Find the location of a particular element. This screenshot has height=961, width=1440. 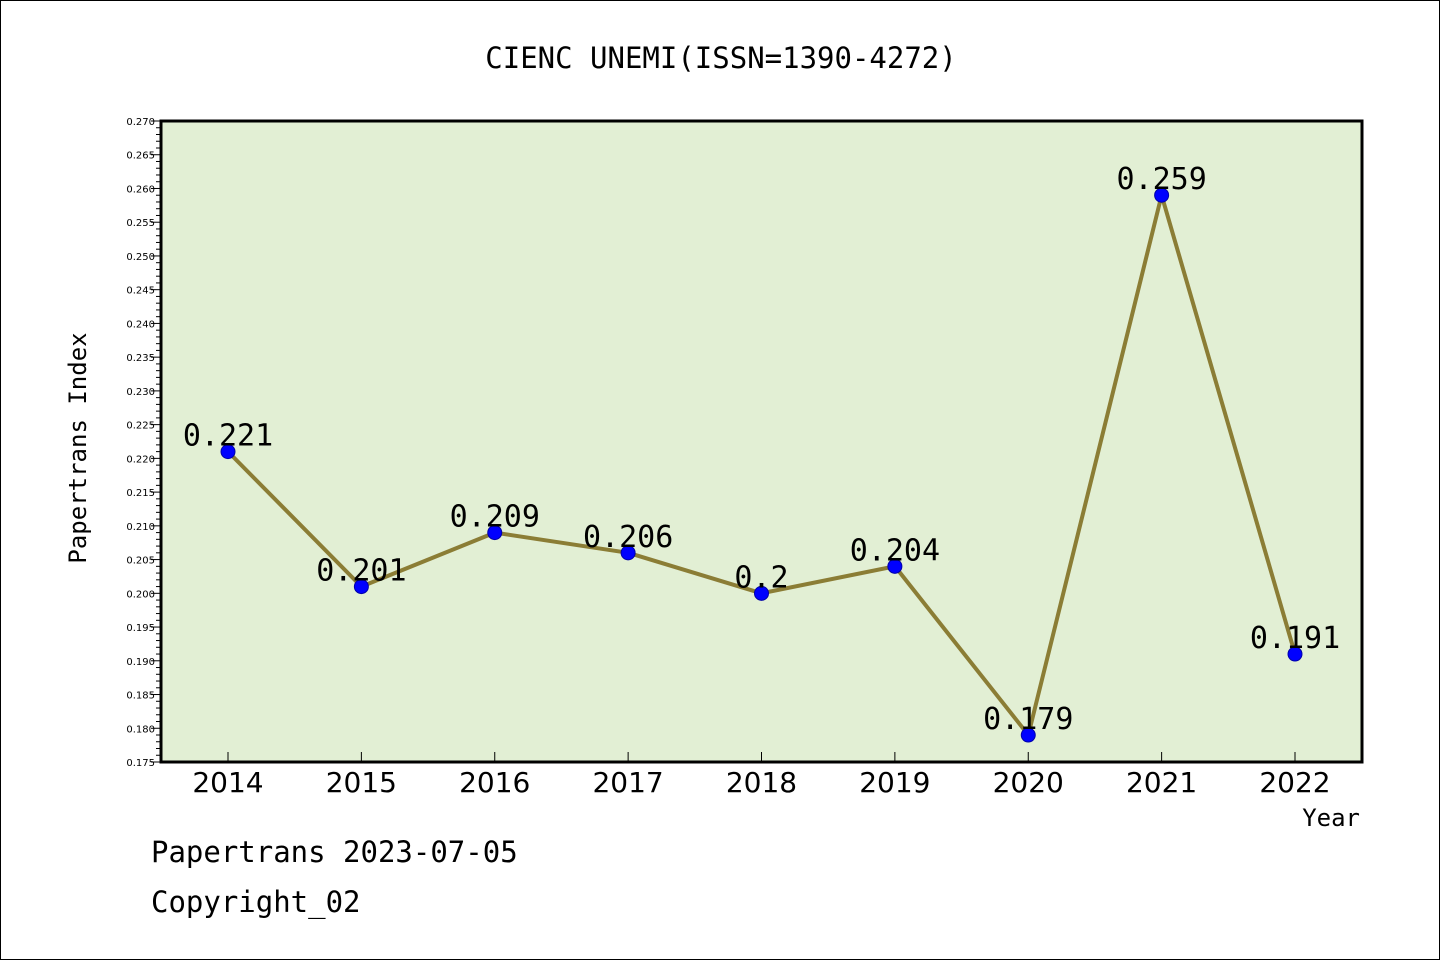

y-tick-label: 0.260 is located at coordinates (140, 189).